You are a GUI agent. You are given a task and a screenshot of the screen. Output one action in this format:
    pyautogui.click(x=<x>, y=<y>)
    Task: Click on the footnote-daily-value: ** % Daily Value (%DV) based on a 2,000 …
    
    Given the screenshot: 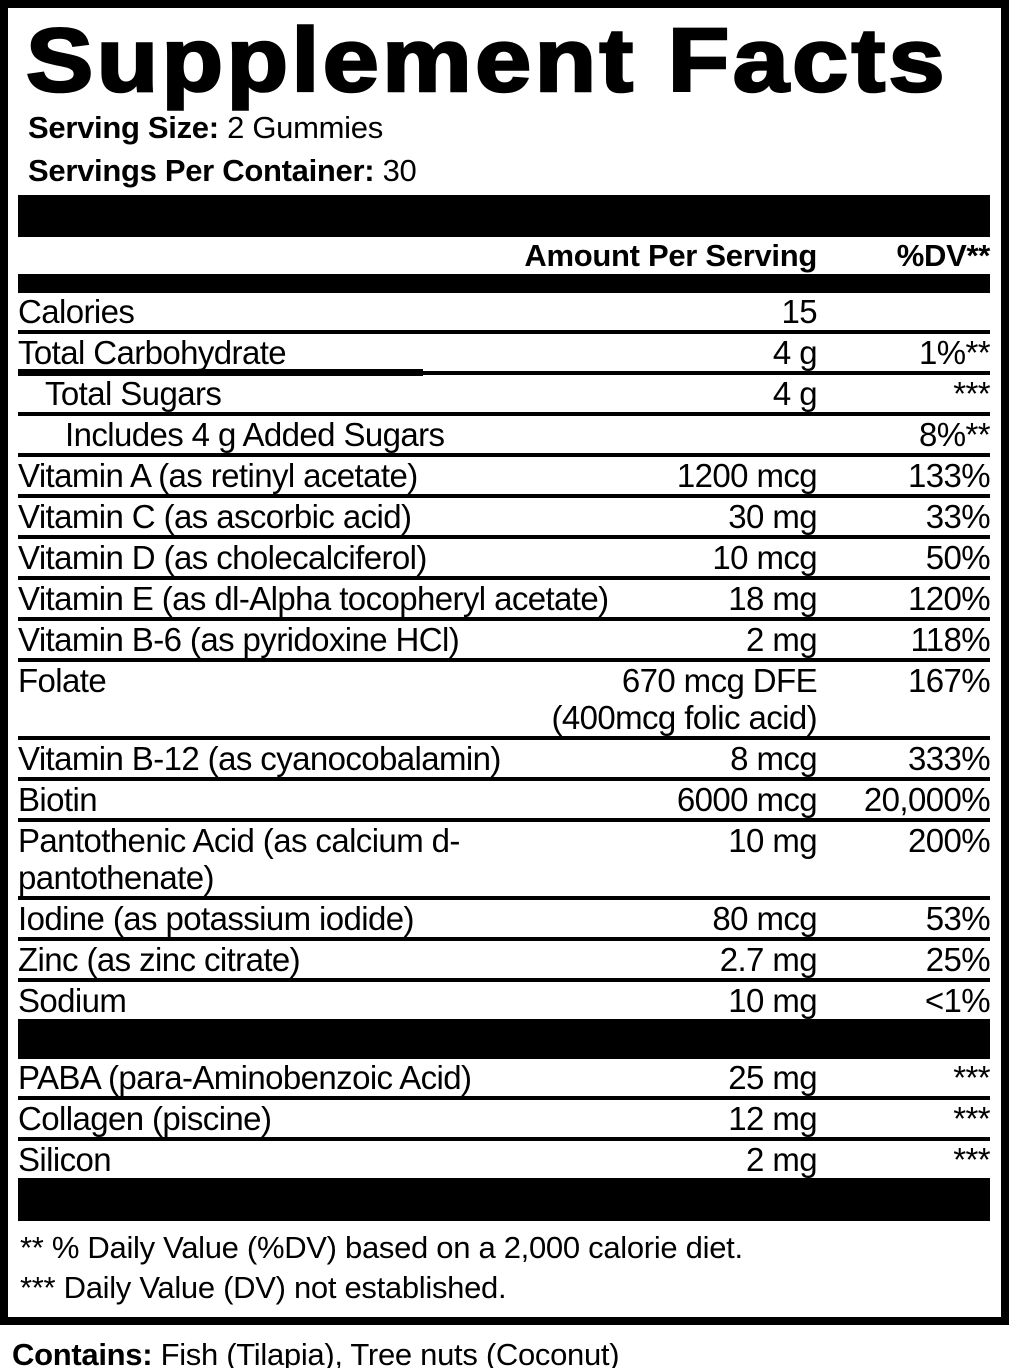 What is the action you would take?
    pyautogui.click(x=381, y=1247)
    